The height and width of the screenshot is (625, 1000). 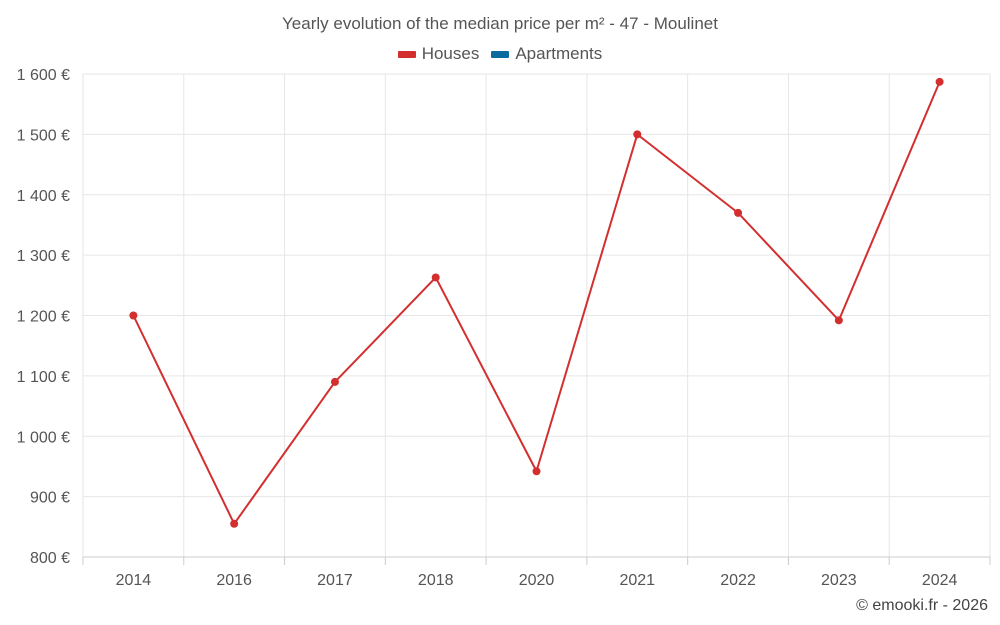 What do you see at coordinates (134, 580) in the screenshot?
I see `x-tick-label: 2014` at bounding box center [134, 580].